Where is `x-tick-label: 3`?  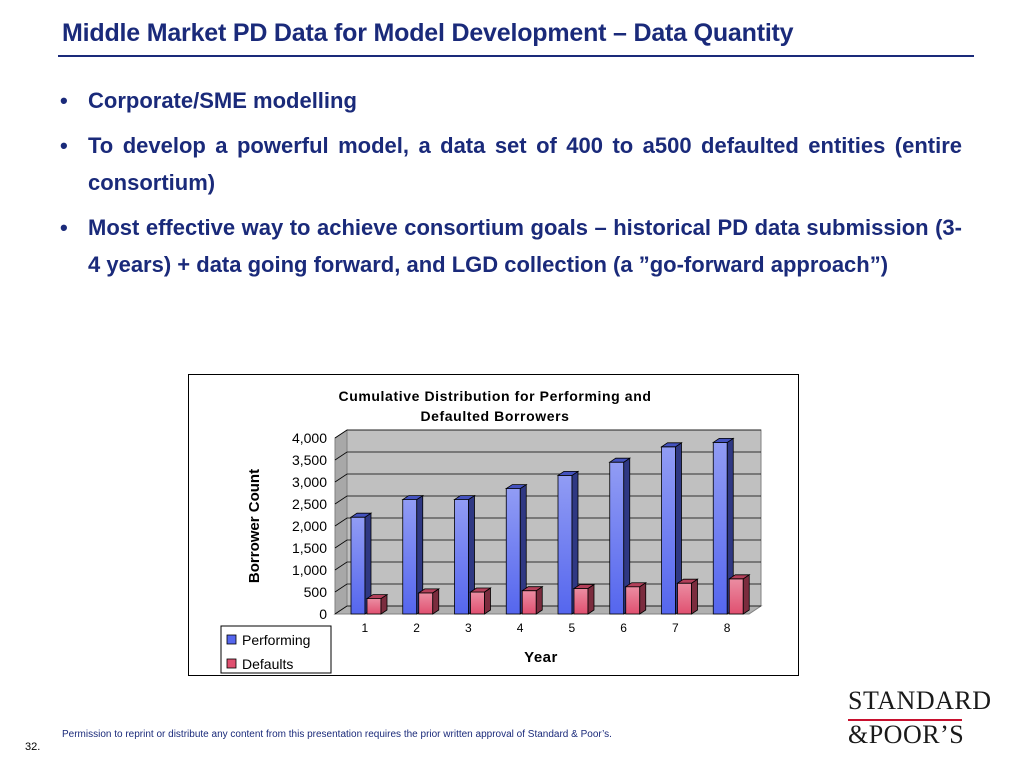
x-tick-label: 3 is located at coordinates (468, 628).